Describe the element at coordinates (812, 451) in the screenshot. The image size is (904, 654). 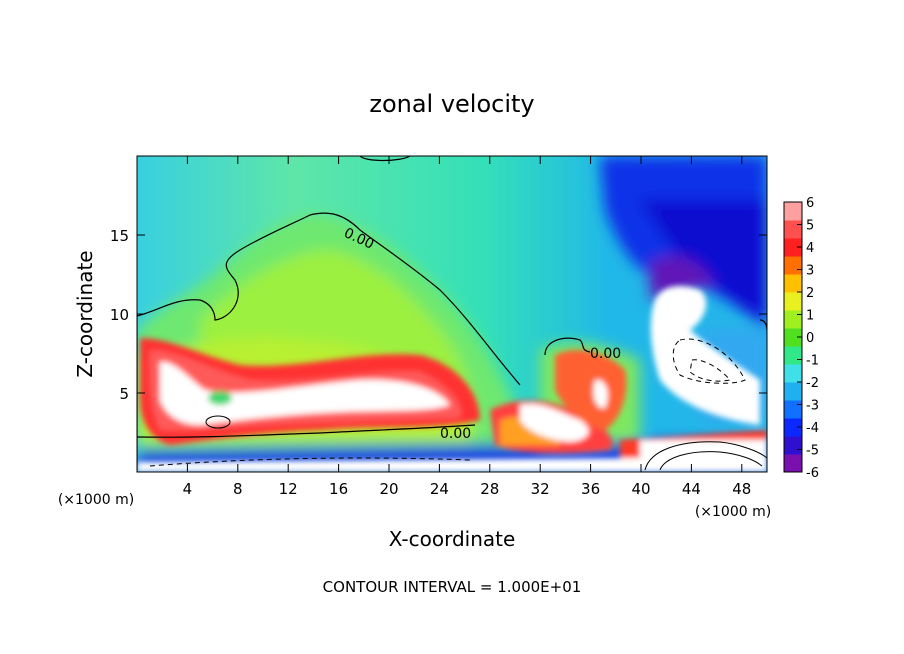
I see `colorbar-tick-label: -5` at that location.